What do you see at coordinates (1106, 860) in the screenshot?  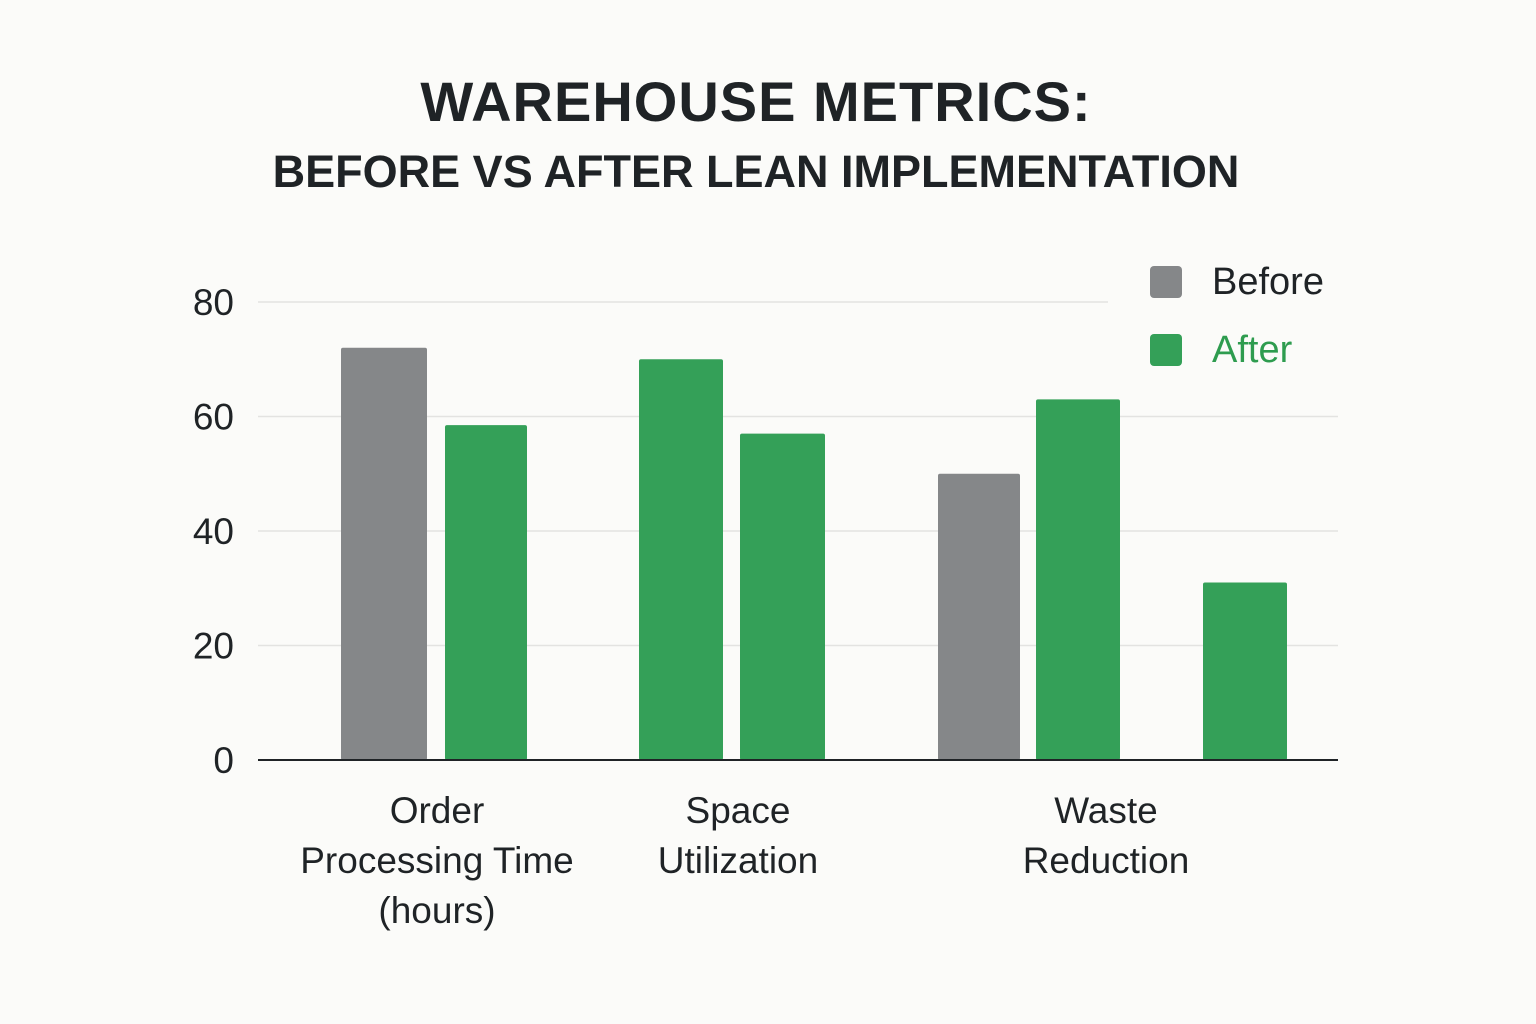 I see `x-tick-label-2-1: Reduction` at bounding box center [1106, 860].